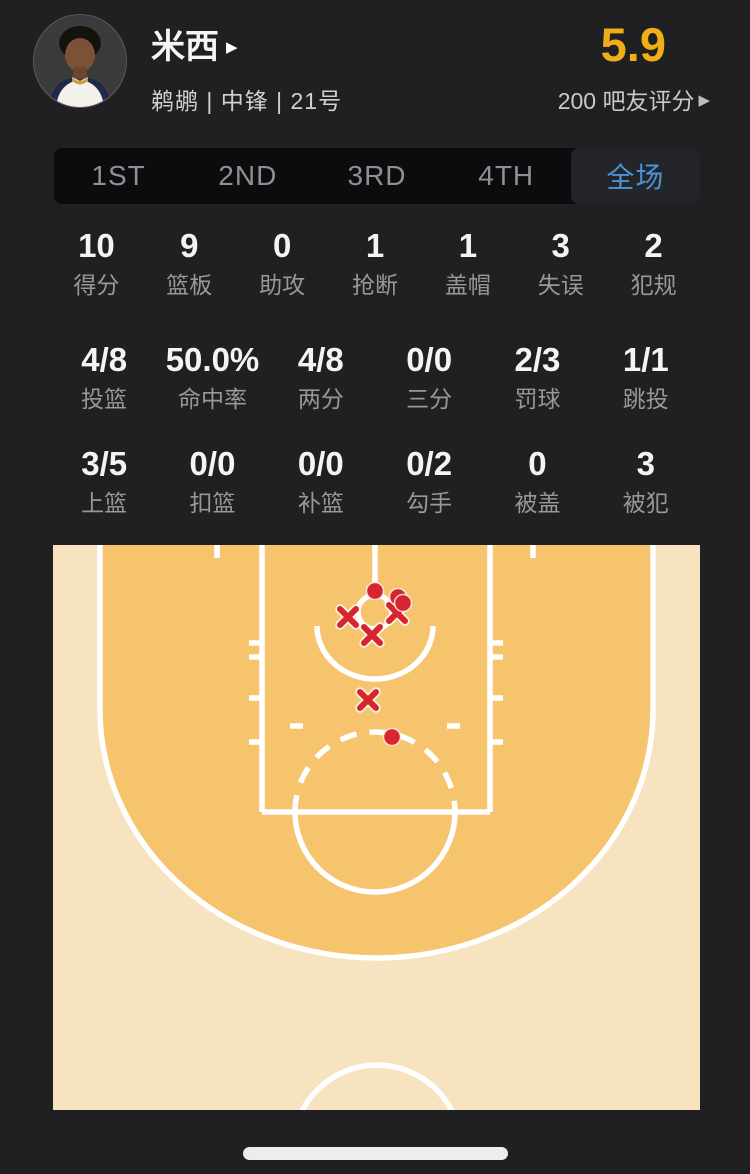 The width and height of the screenshot is (750, 1174). Describe the element at coordinates (375, 551) in the screenshot. I see `baseline-hash-ticks` at that location.